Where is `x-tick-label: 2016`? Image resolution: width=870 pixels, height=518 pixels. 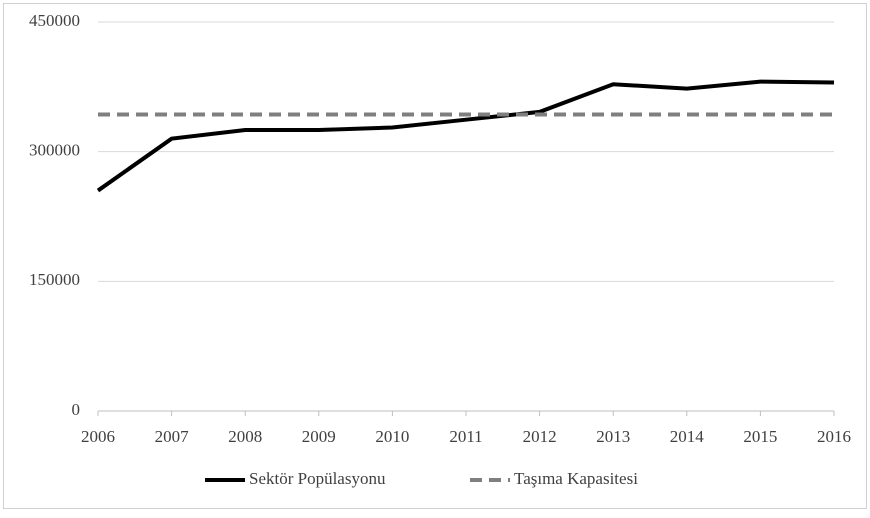
x-tick-label: 2016 is located at coordinates (834, 436).